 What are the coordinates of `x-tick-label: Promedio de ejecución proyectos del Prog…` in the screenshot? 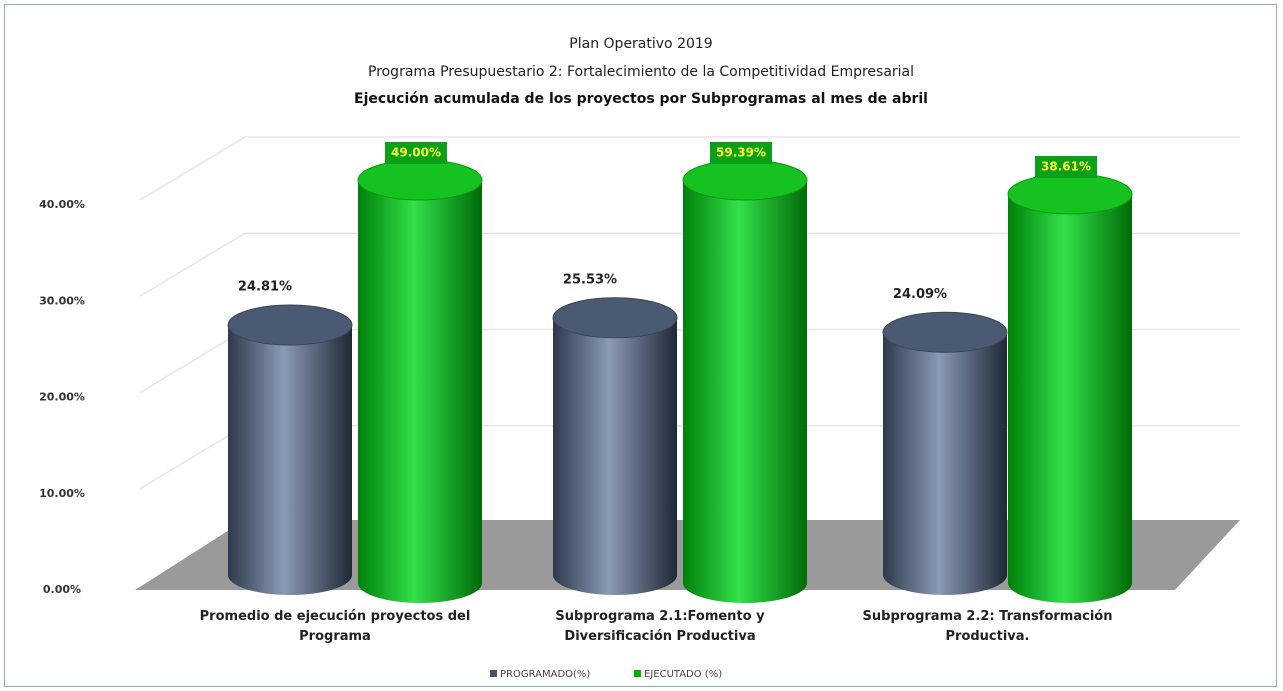 It's located at (335, 626).